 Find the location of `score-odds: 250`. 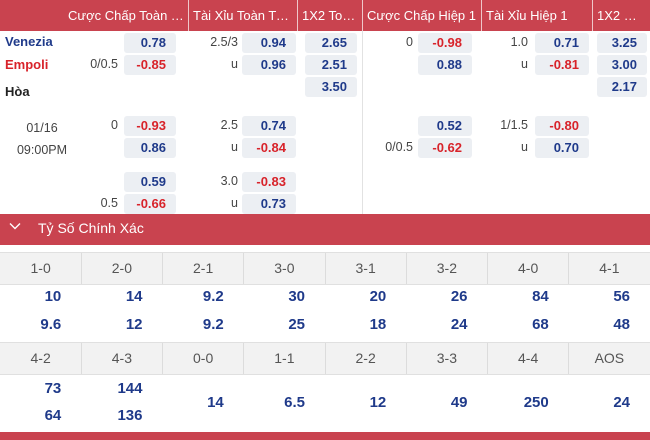

score-odds: 250 is located at coordinates (536, 402).